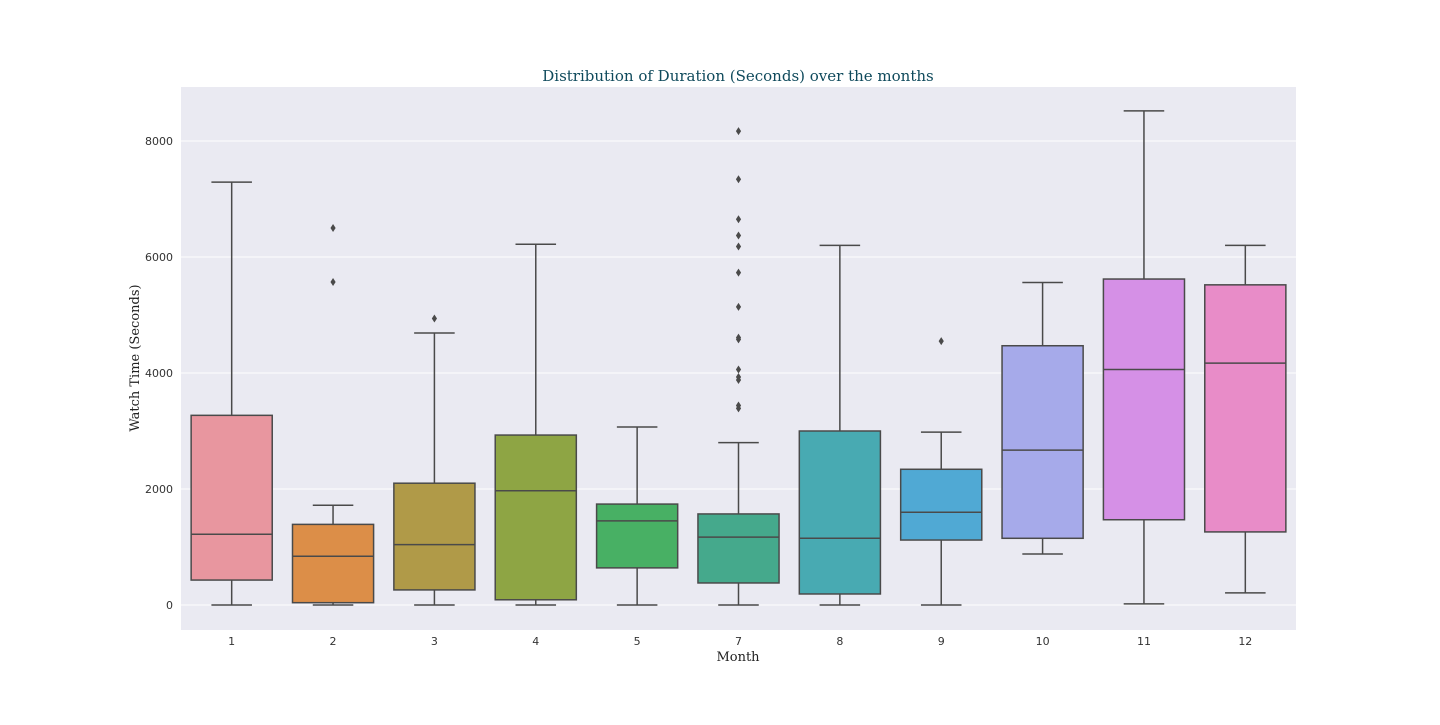 The height and width of the screenshot is (725, 1440). I want to click on x-tick-label: 9, so click(941, 641).